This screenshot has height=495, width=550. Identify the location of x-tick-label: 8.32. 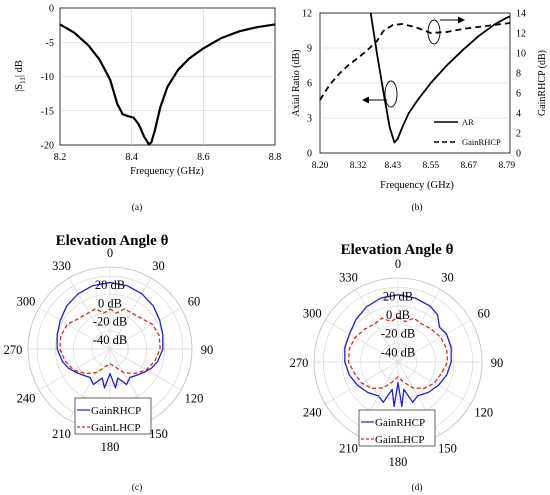
(358, 166).